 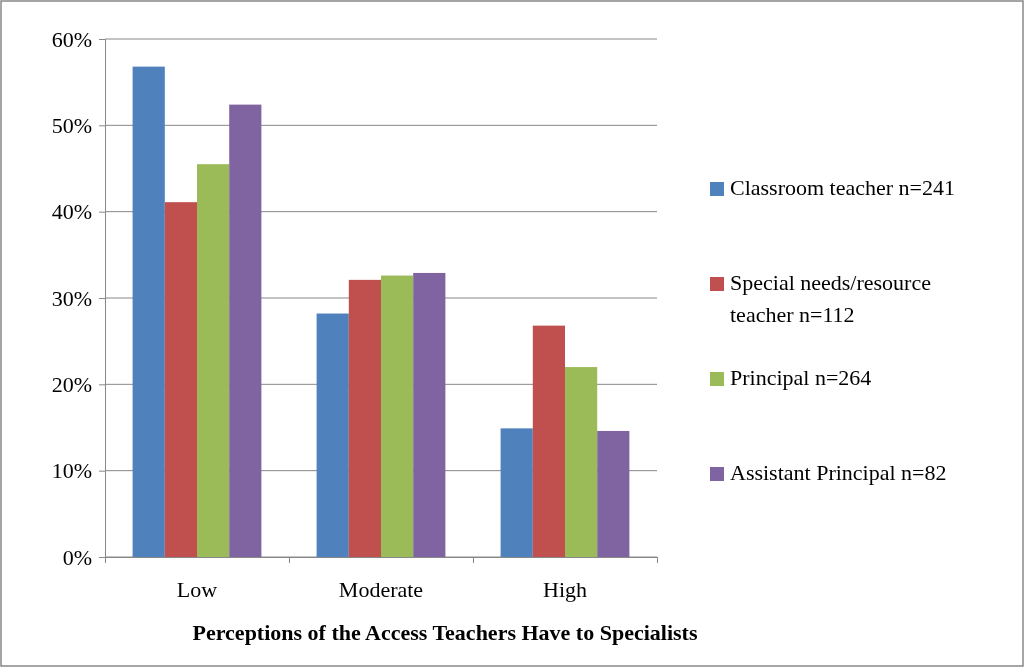 What do you see at coordinates (830, 298) in the screenshot?
I see `legend-label: Special needs/resource teacher n=112` at bounding box center [830, 298].